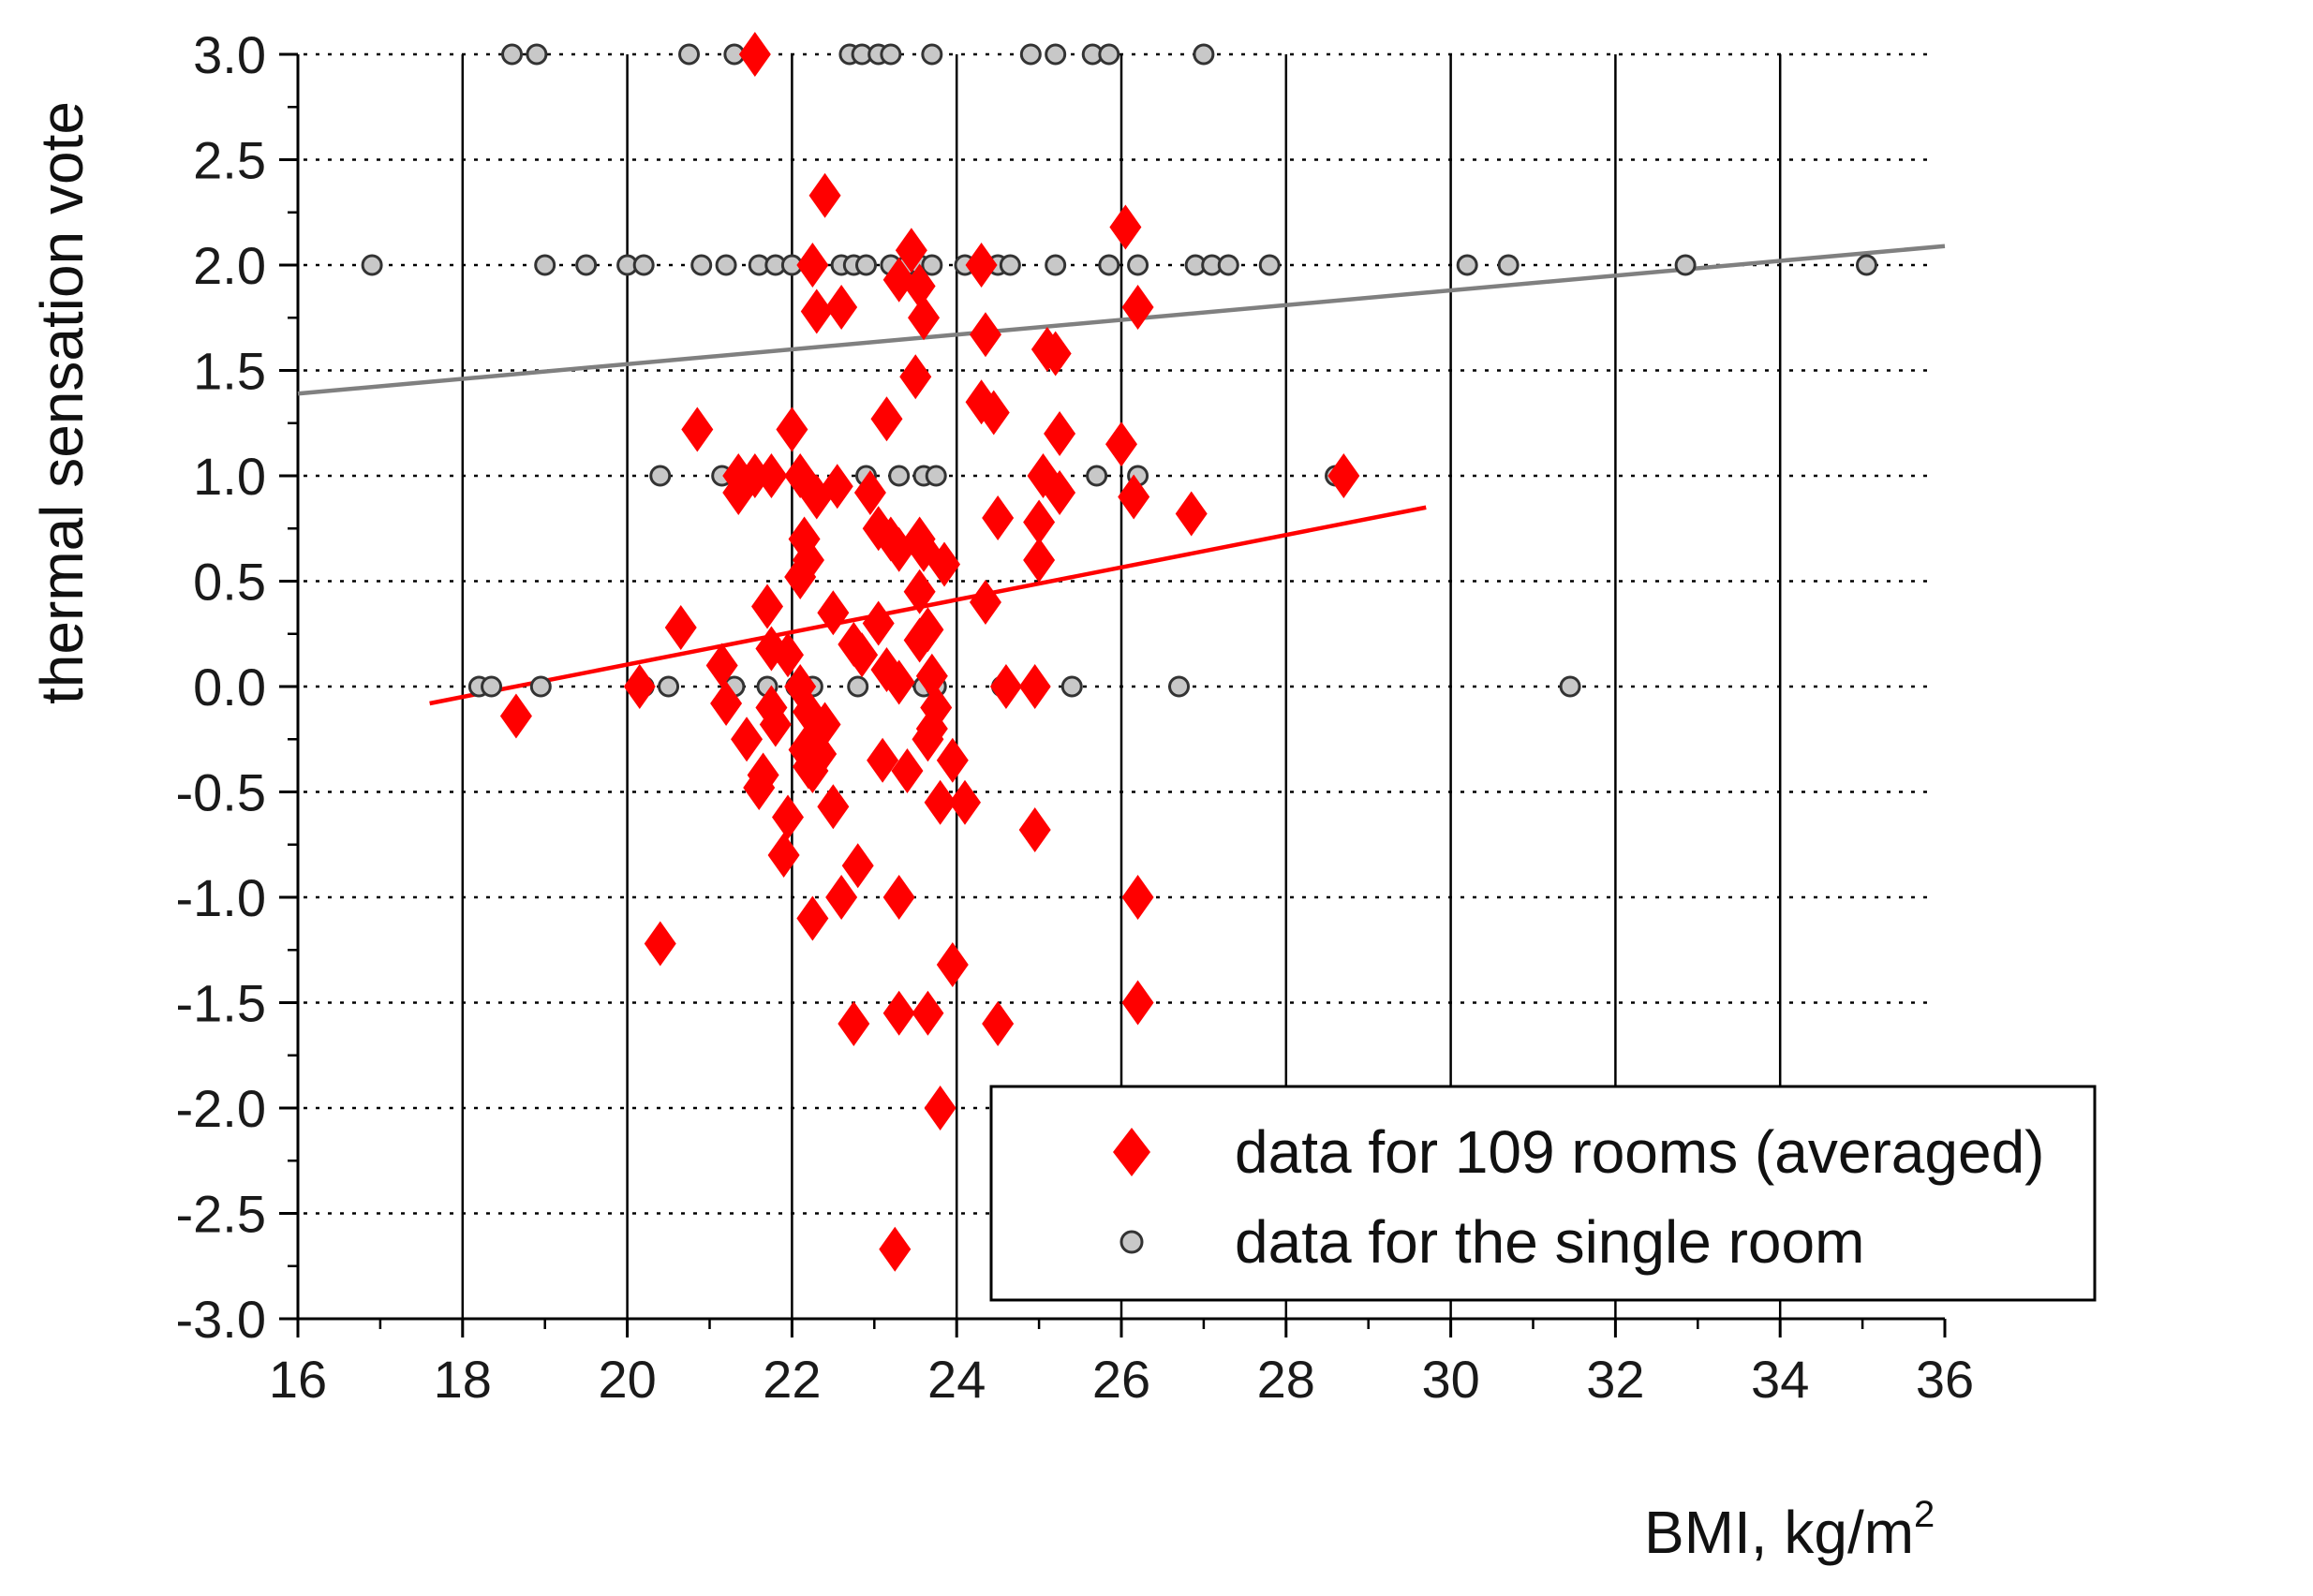 The image size is (2313, 1596). What do you see at coordinates (1131, 1242) in the screenshot?
I see `legend-marker-circle` at bounding box center [1131, 1242].